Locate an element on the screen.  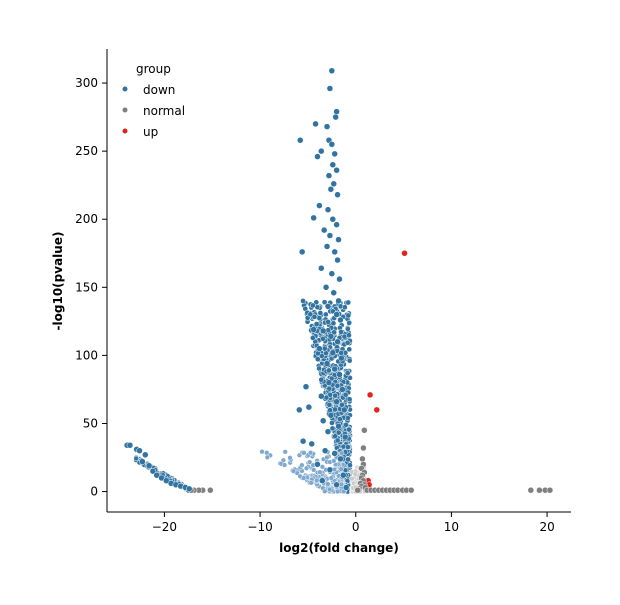
x-tick-label: 10 is located at coordinates (451, 527).